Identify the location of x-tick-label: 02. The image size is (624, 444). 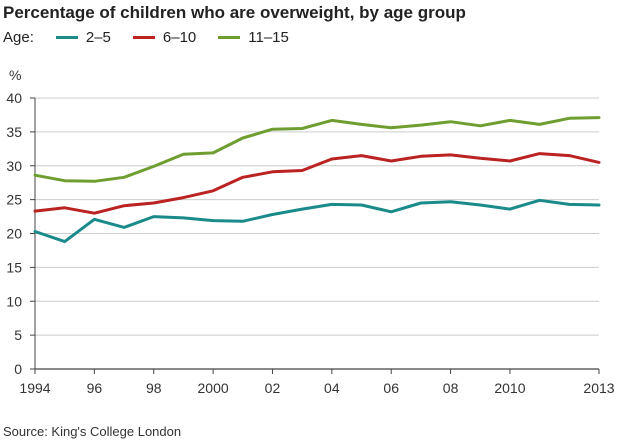
(273, 388).